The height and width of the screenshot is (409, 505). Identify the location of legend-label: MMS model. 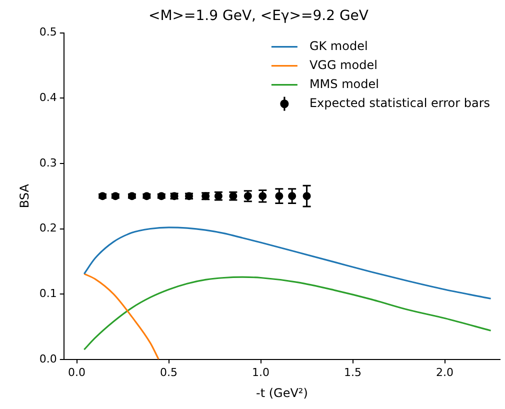
(344, 83).